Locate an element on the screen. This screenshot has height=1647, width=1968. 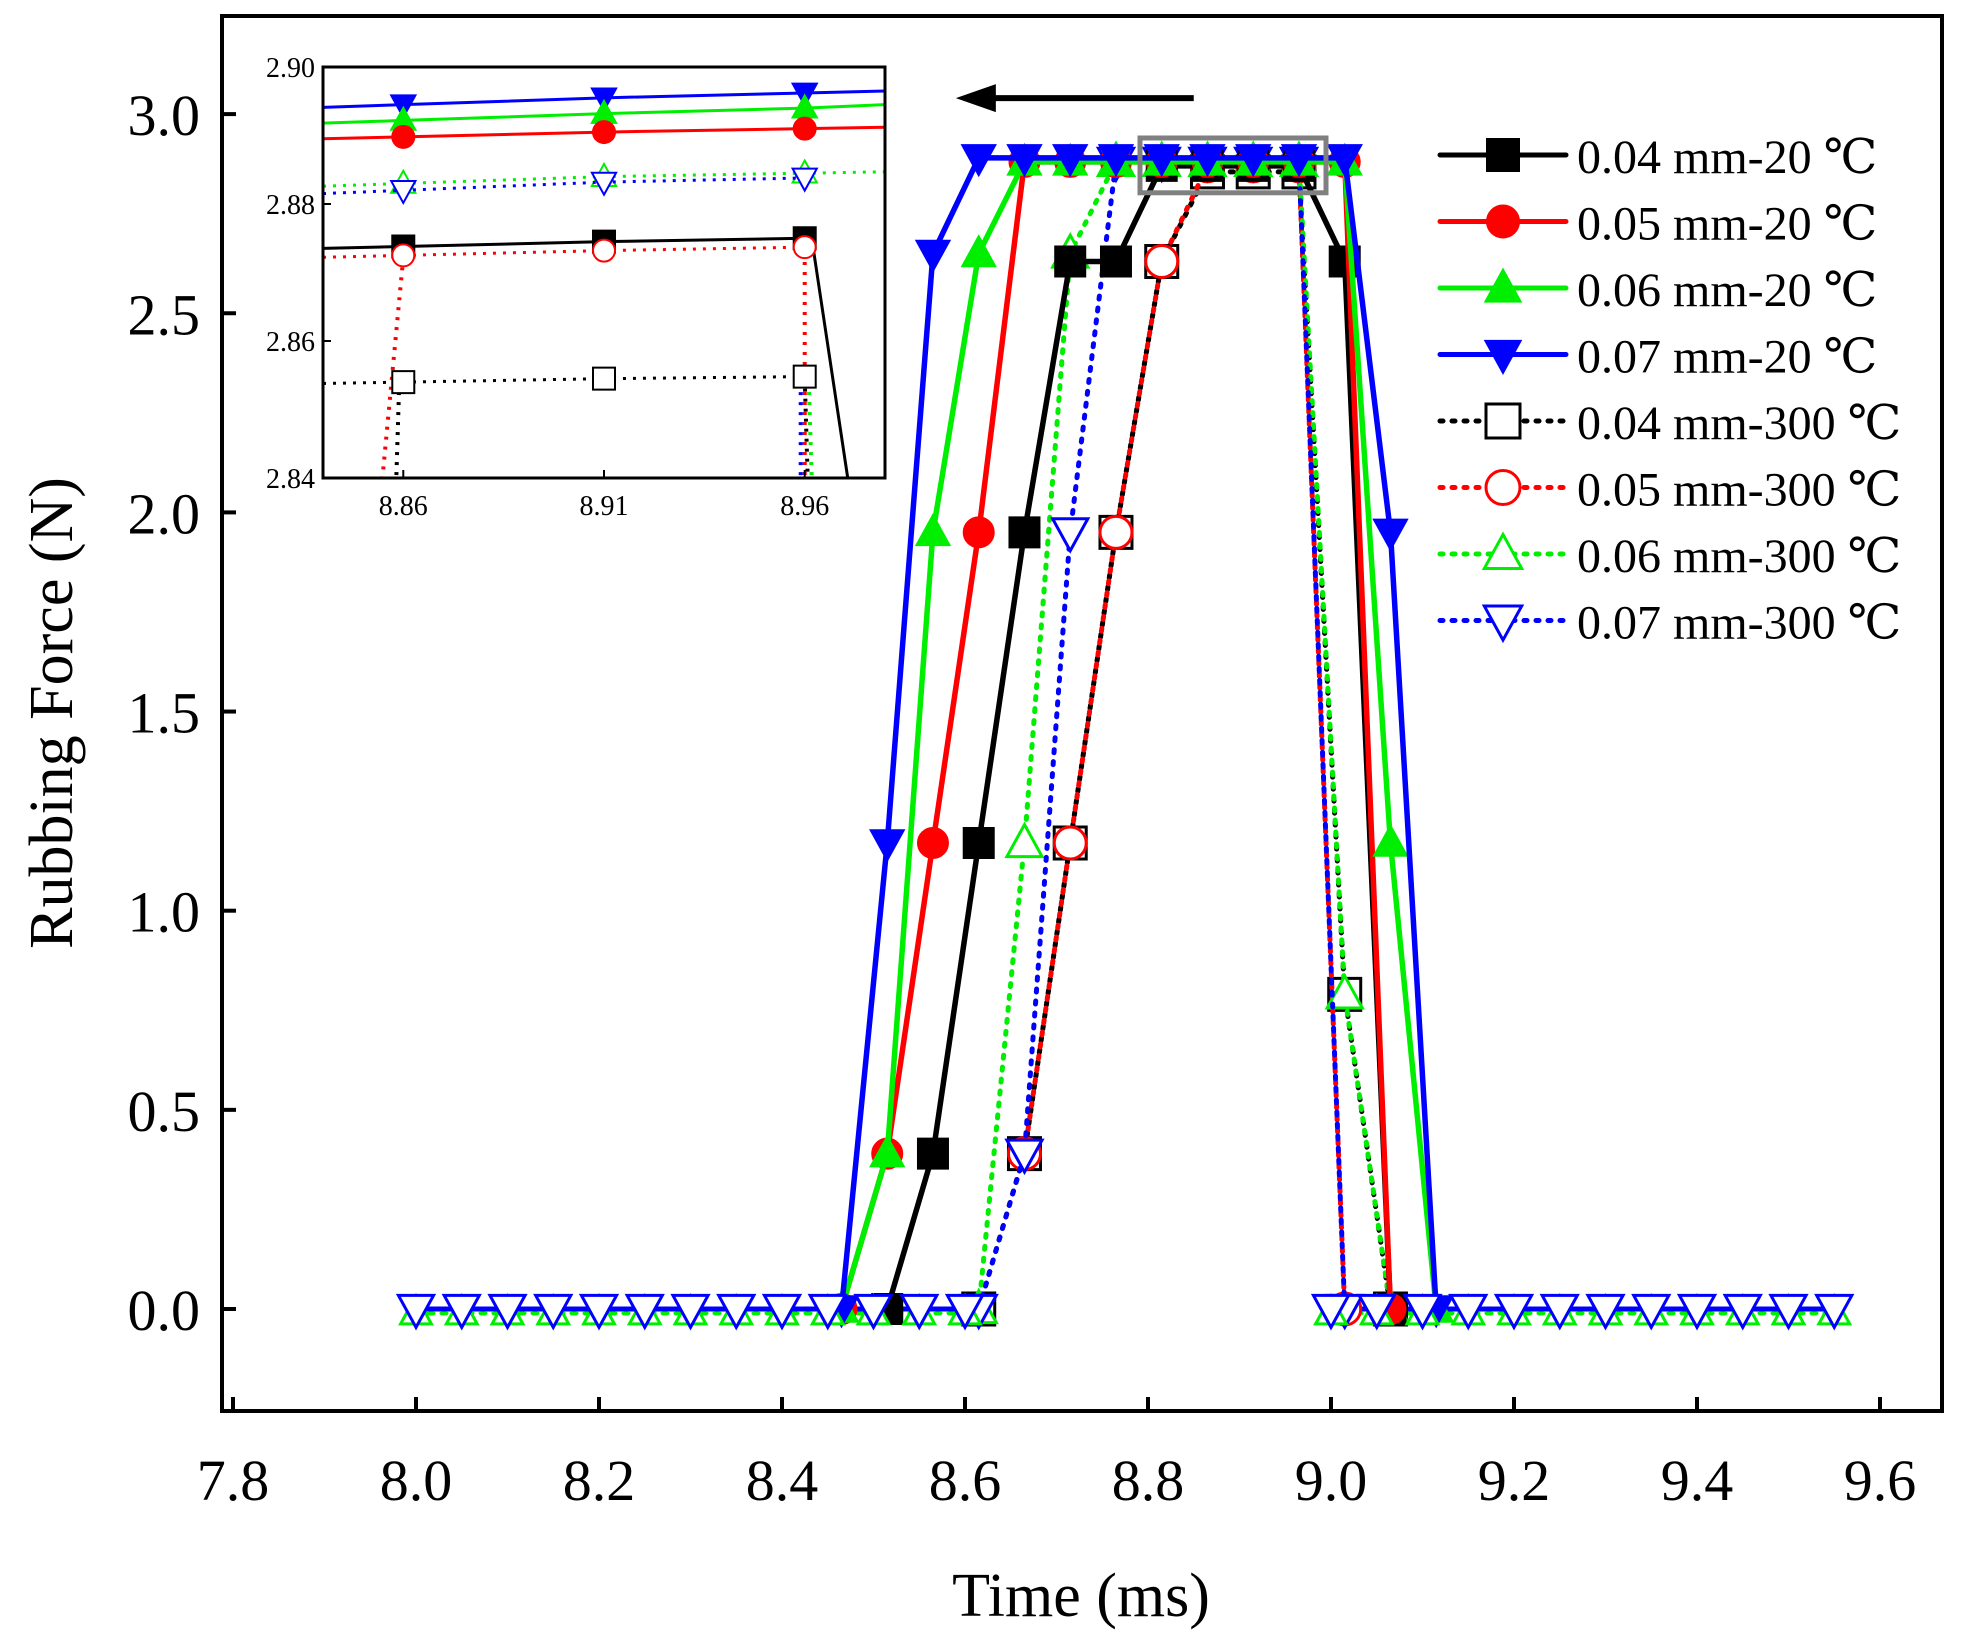
legend-item-0-05-mm-20: 0.05 mm-20 ℃ is located at coordinates (1657, 224).